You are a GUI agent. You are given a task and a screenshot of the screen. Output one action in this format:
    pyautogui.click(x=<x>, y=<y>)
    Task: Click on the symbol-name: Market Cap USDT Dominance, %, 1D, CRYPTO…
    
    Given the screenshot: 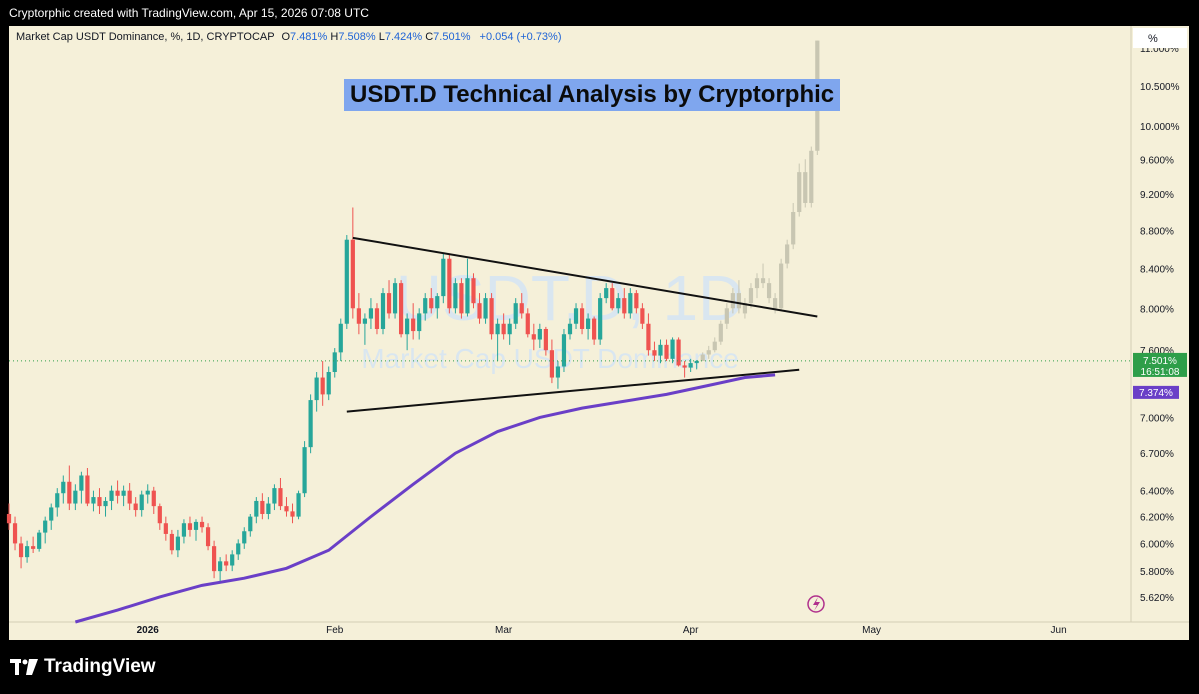 What is the action you would take?
    pyautogui.click(x=145, y=37)
    